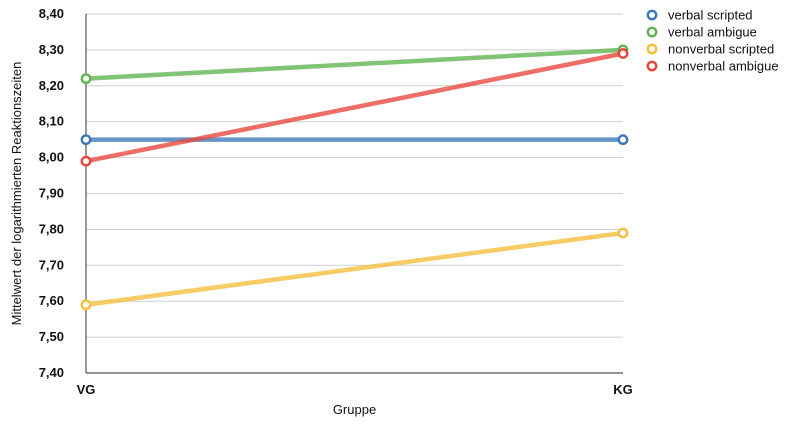 This screenshot has height=425, width=801. Describe the element at coordinates (51, 157) in the screenshot. I see `y-tick-label: 8,00` at that location.